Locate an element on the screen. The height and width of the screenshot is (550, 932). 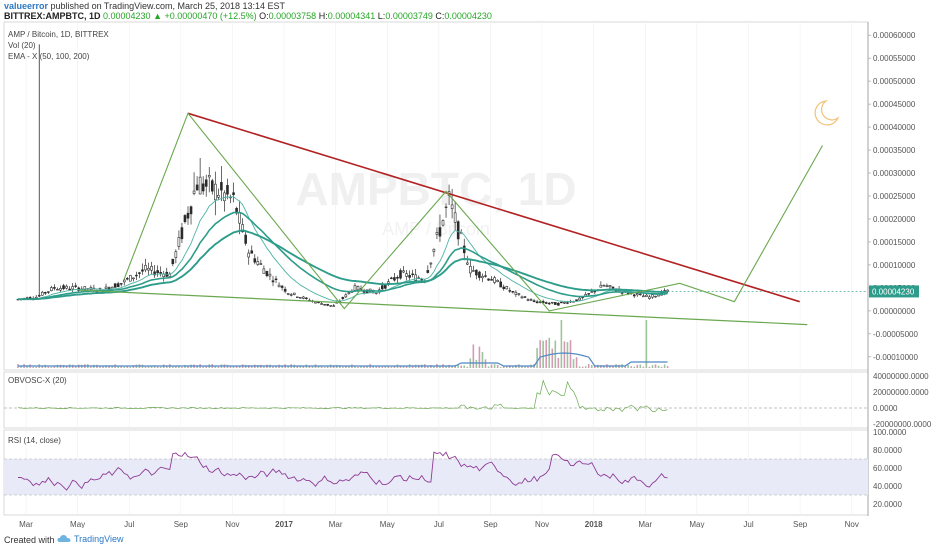
ema-200-line is located at coordinates (343, 265).